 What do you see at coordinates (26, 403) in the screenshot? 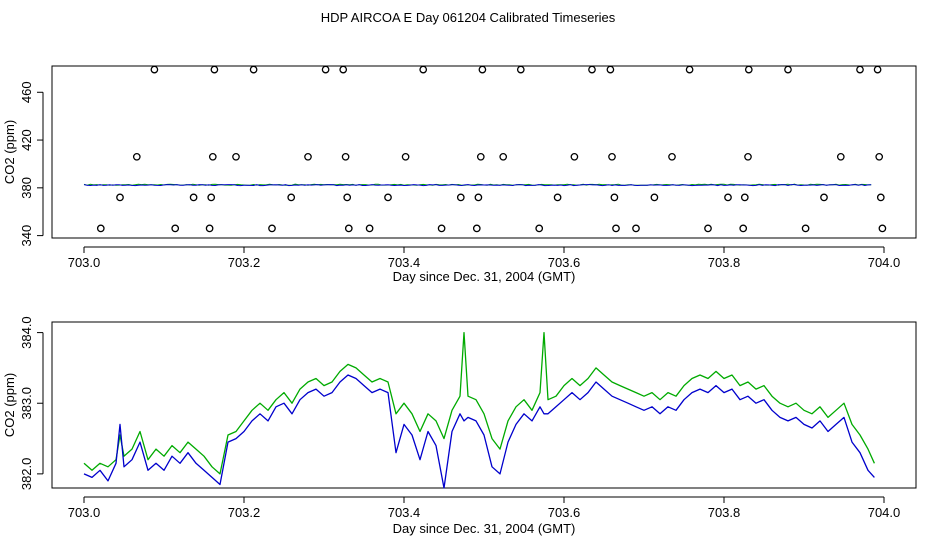
I see `y-tick-label: 383.0` at bounding box center [26, 403].